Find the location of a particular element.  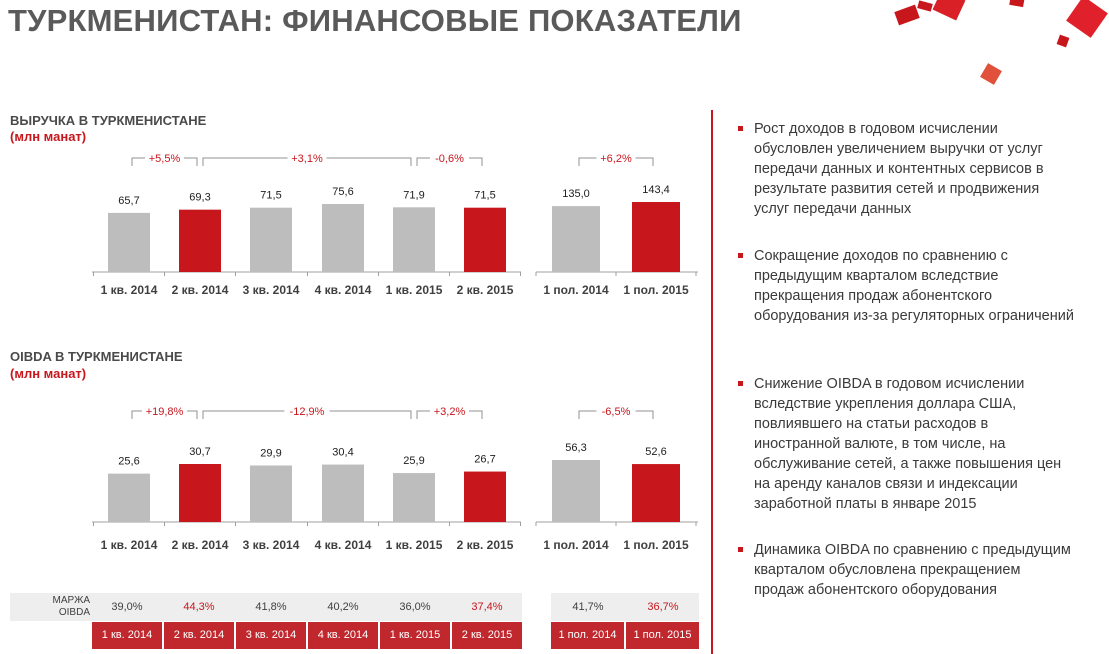

data-label: 75,6 is located at coordinates (342, 192).